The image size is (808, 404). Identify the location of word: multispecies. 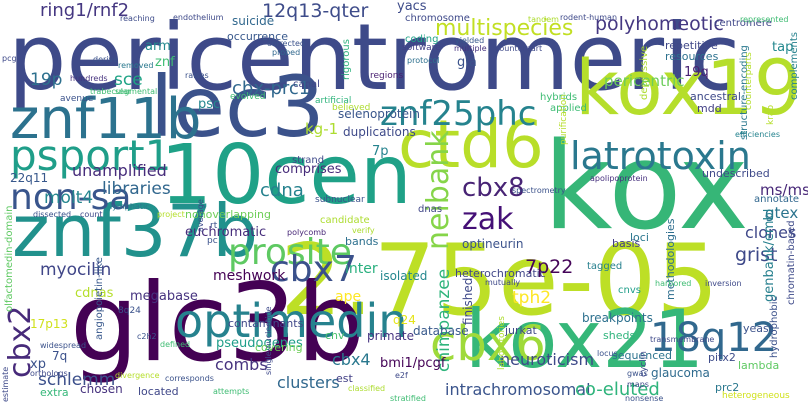
(504, 28).